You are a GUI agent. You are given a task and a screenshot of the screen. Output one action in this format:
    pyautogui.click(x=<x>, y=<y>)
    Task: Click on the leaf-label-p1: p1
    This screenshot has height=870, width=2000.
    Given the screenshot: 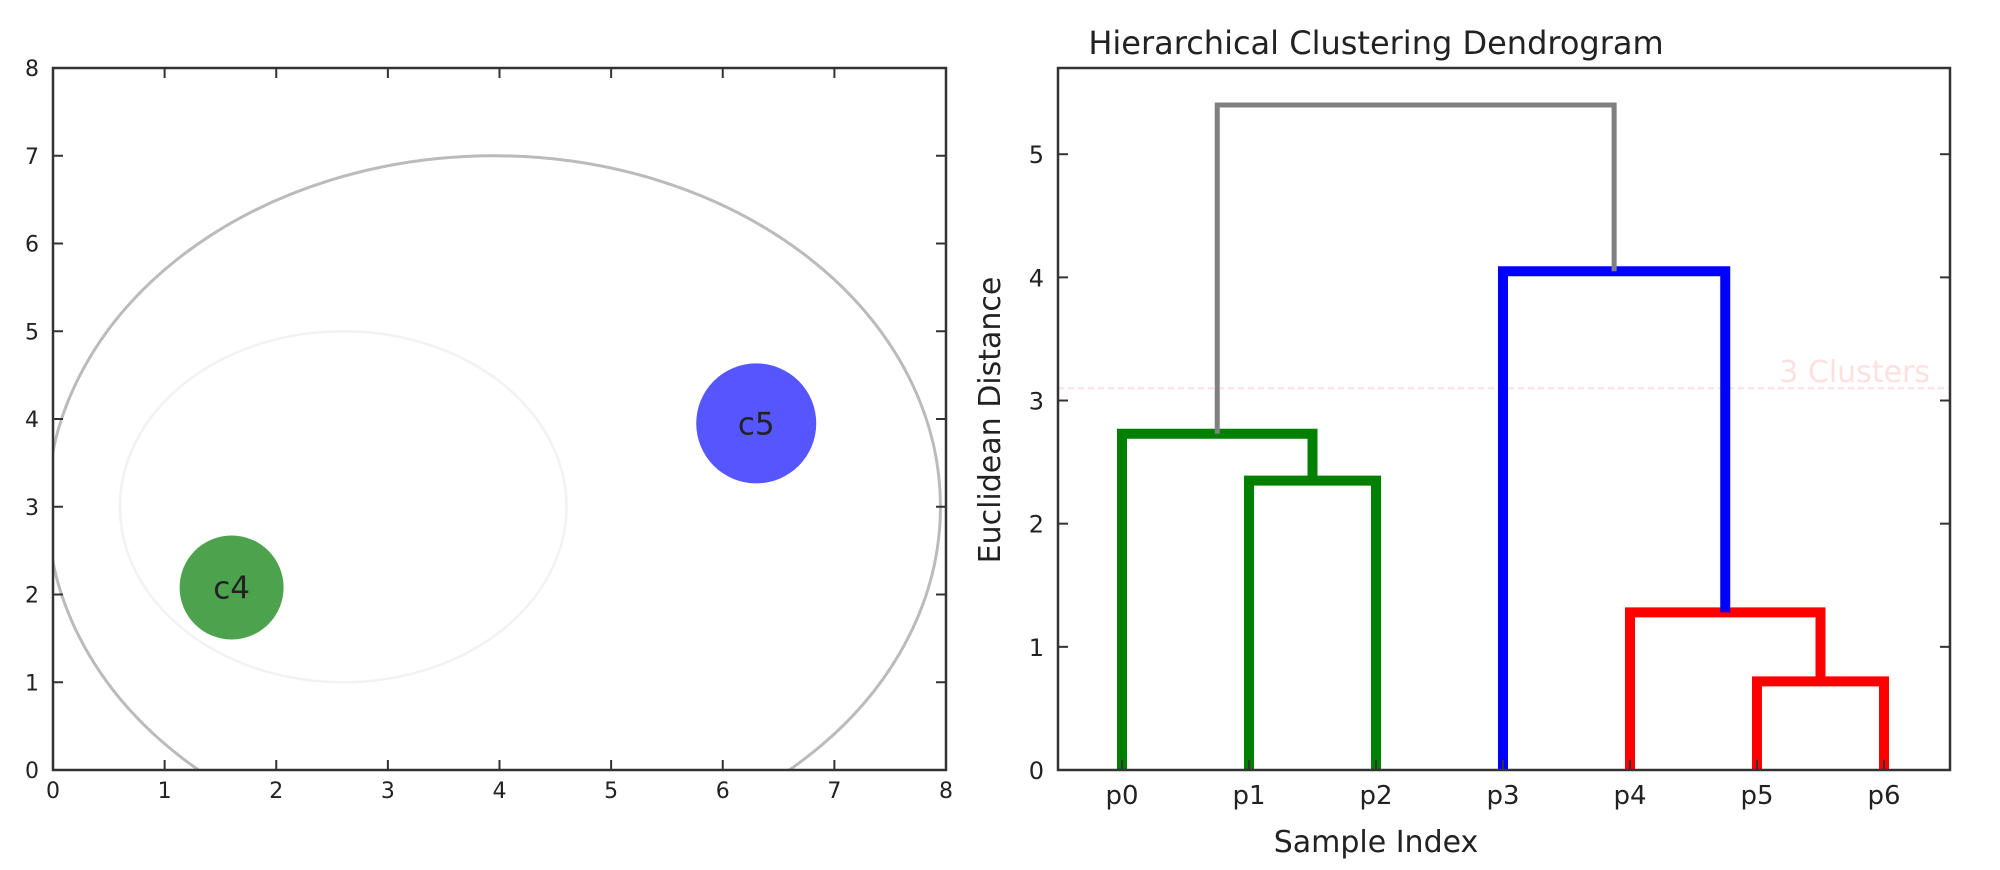 What is the action you would take?
    pyautogui.click(x=1248, y=796)
    